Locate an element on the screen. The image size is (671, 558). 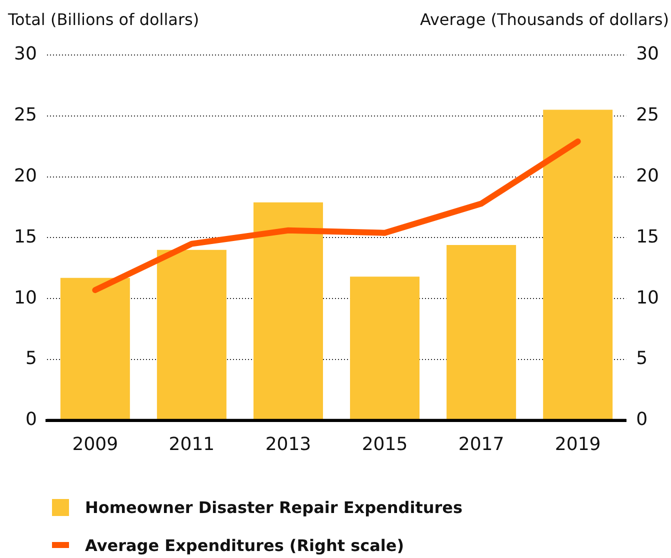
y2-tick-label: 10 is located at coordinates (647, 297).